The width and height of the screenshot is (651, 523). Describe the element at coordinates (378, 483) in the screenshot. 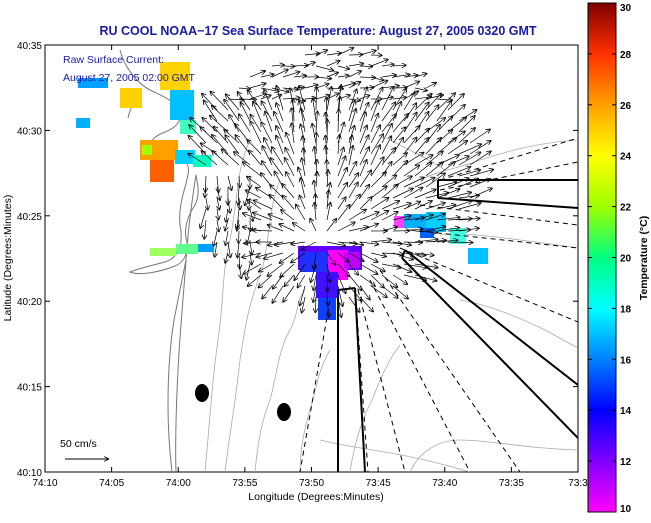

I see `x-tick-label: 73:45` at that location.